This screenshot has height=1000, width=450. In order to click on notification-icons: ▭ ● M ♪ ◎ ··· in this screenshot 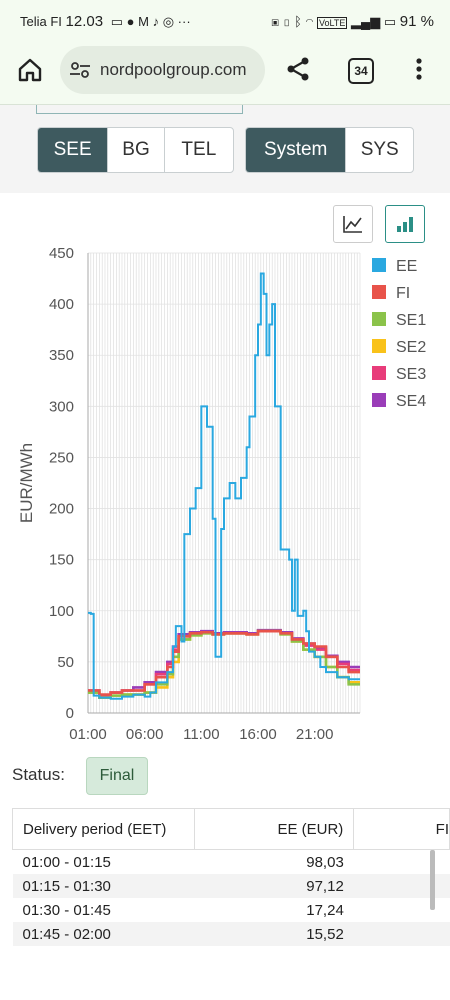, I will do `click(151, 21)`.